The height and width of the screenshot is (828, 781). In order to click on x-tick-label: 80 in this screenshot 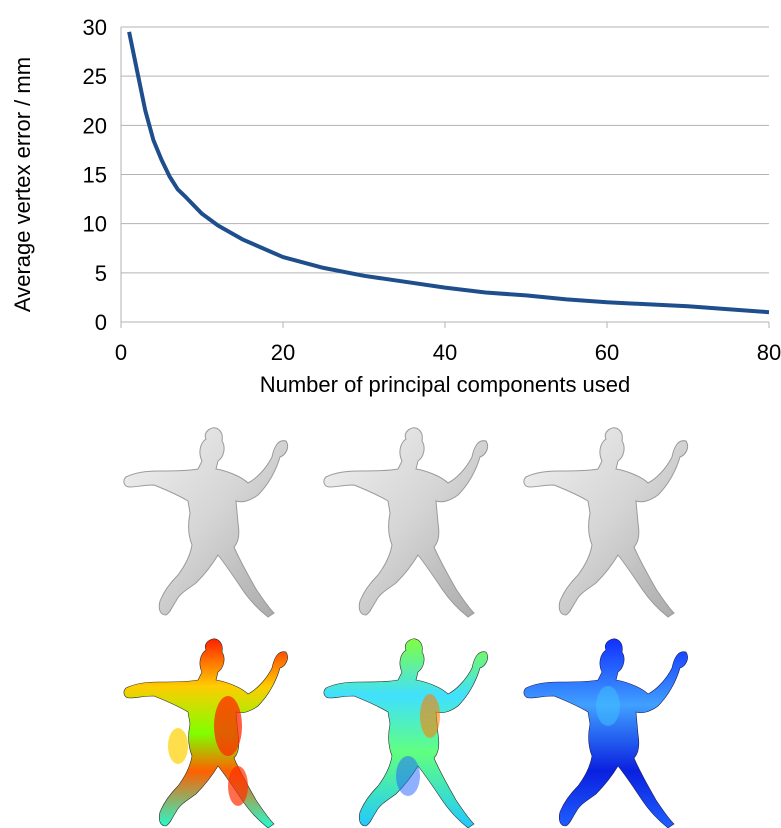, I will do `click(769, 352)`.